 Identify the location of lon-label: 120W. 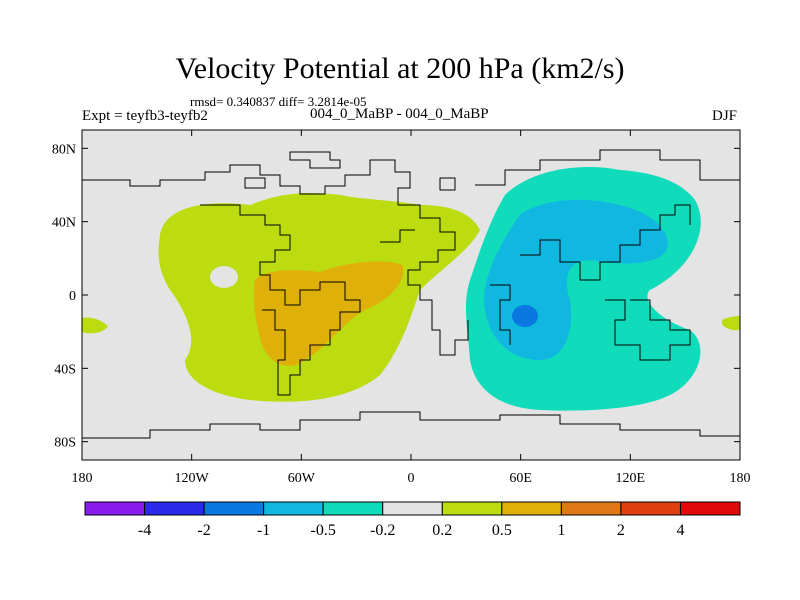
(192, 478).